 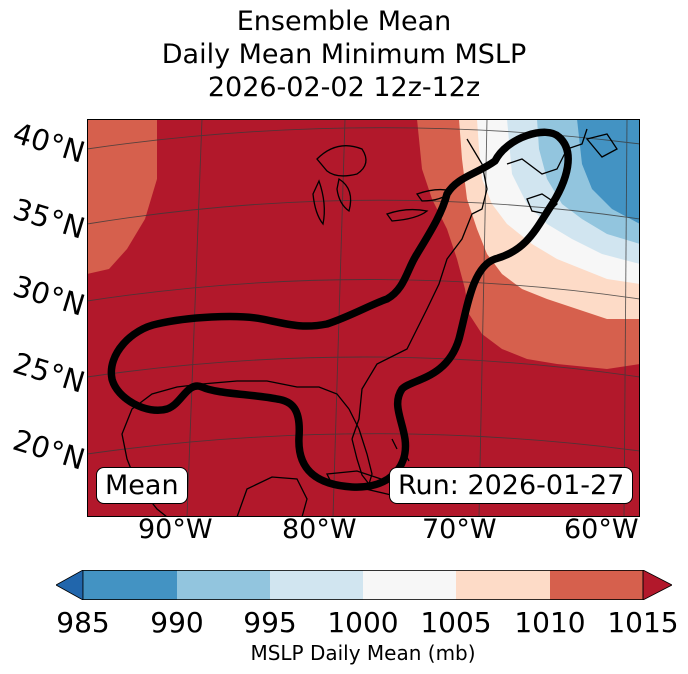 What do you see at coordinates (643, 622) in the screenshot?
I see `colorbar-tick-1015: 1015` at bounding box center [643, 622].